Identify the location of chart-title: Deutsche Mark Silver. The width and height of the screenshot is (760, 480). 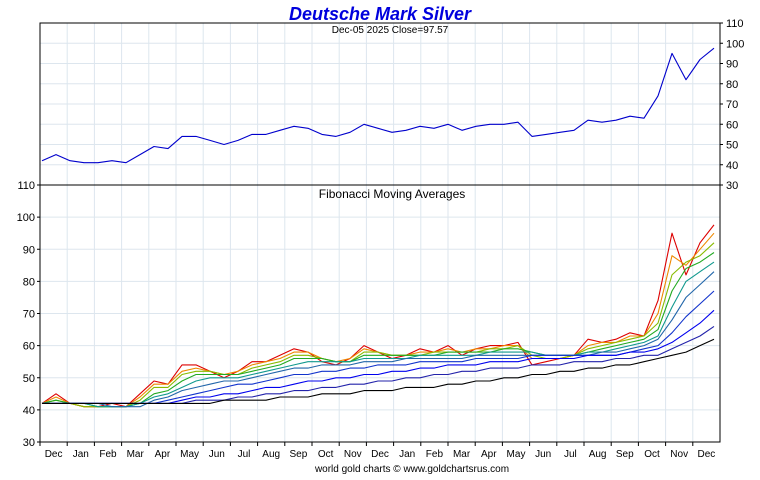
(380, 14).